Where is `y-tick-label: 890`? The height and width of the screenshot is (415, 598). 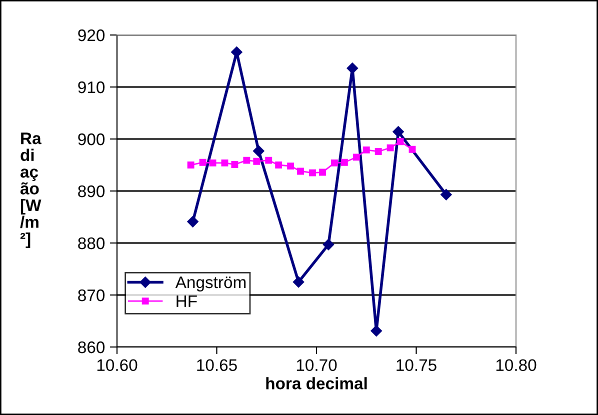 y-tick-label: 890 is located at coordinates (91, 191).